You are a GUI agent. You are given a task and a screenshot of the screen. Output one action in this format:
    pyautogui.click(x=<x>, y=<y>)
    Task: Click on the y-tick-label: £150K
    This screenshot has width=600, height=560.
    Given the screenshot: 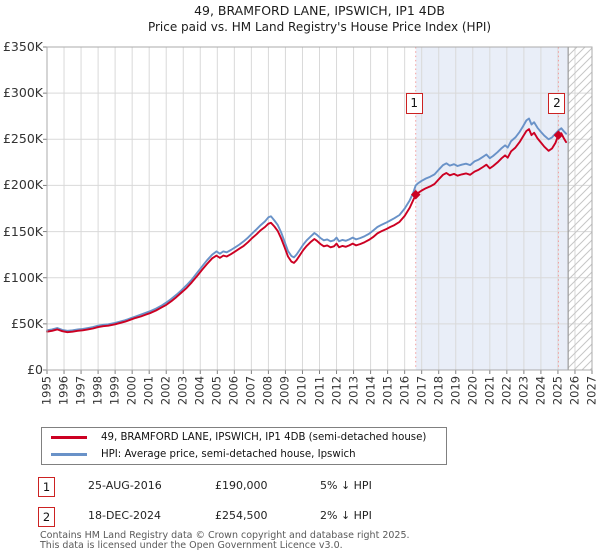 What is the action you would take?
    pyautogui.click(x=22, y=231)
    